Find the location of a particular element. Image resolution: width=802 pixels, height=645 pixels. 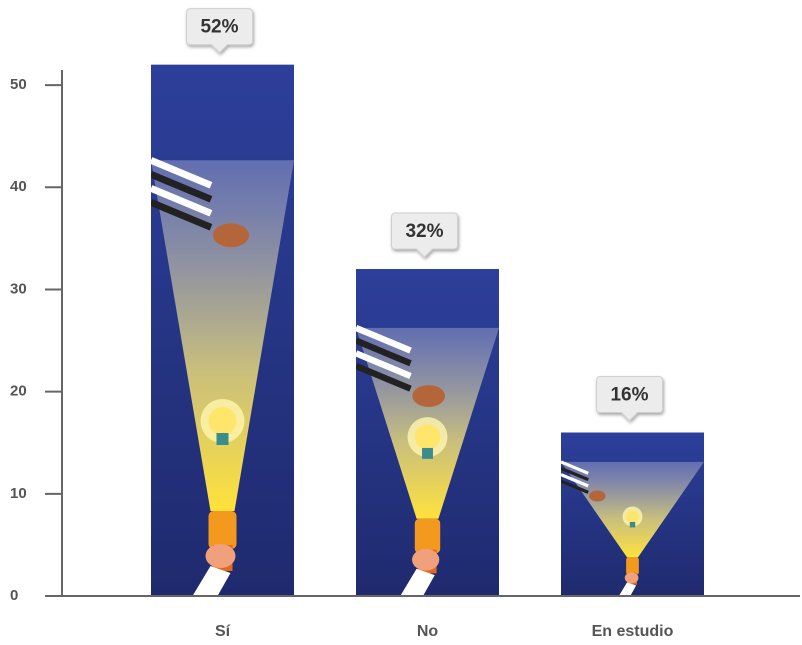

y-tick-label: 20 is located at coordinates (18, 391).